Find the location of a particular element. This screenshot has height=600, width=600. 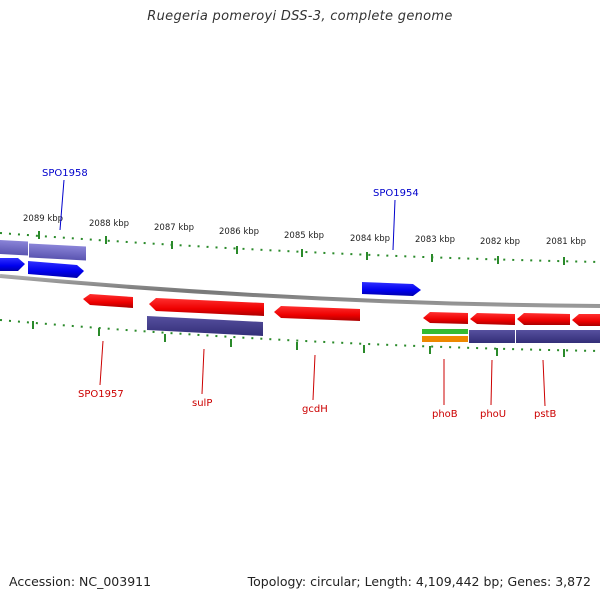

leader-phou is located at coordinates (491, 382).